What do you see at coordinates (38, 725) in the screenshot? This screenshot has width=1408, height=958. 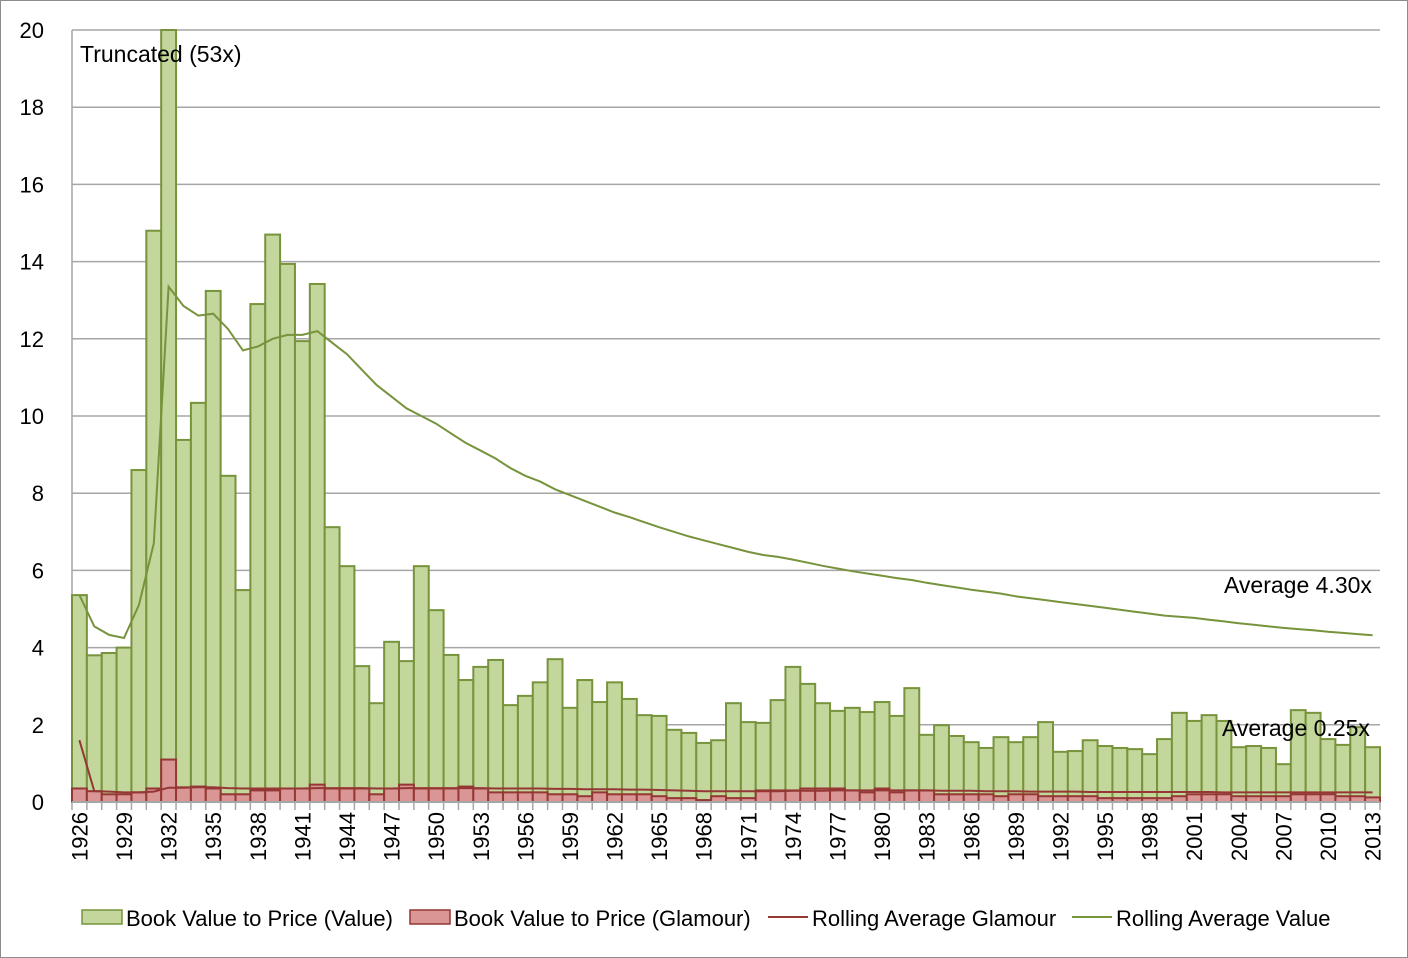 I see `y-tick-label: 2` at bounding box center [38, 725].